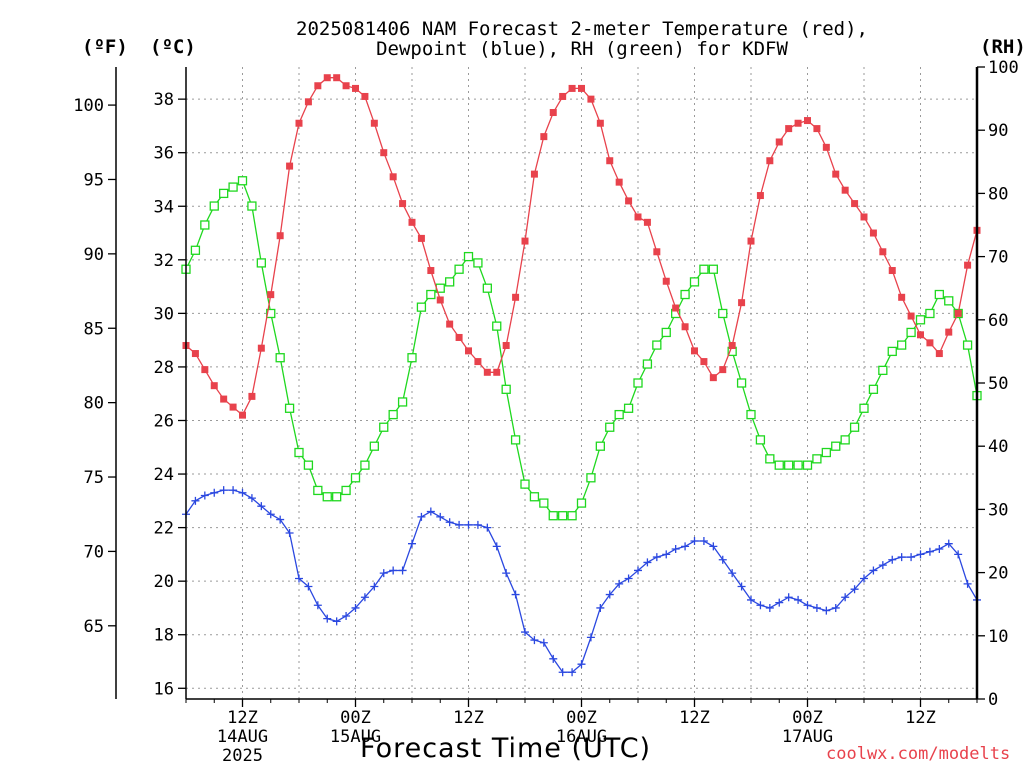 This screenshot has width=1024, height=768. Describe the element at coordinates (998, 194) in the screenshot. I see `rh-tick-label: 80` at that location.